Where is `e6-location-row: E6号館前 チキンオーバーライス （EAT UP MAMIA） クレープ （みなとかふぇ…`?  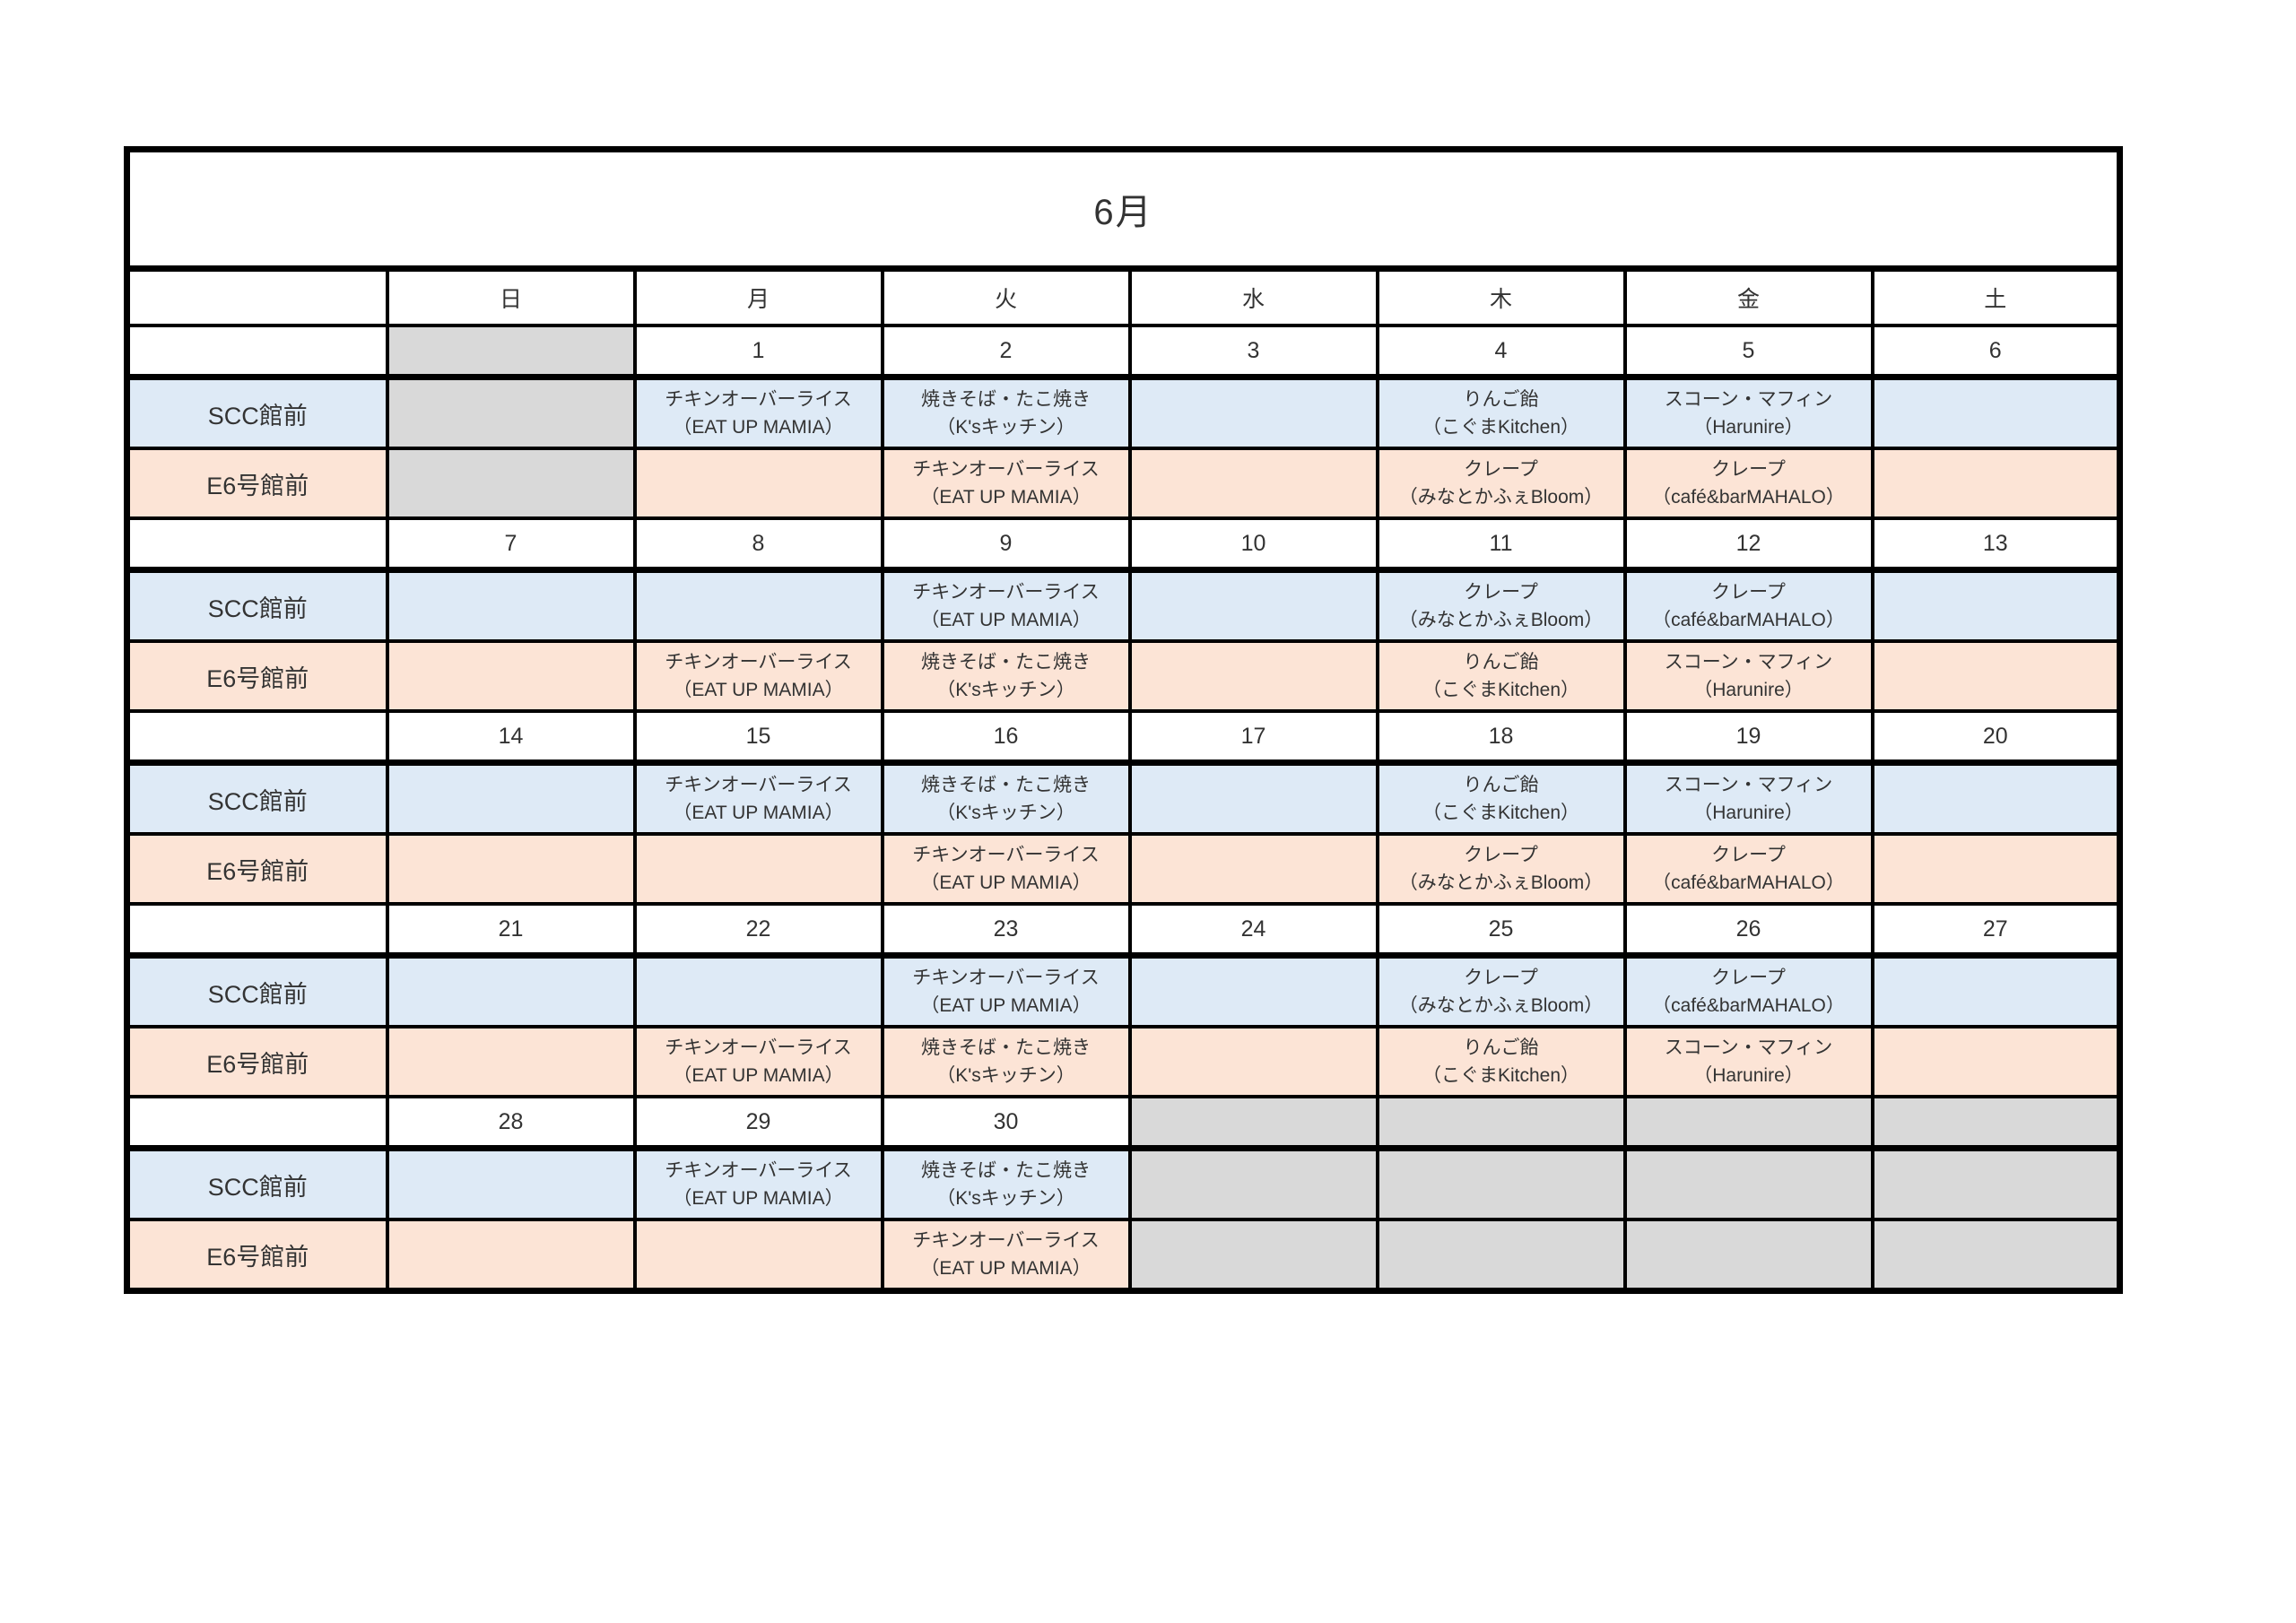
e6-location-row: E6号館前 チキンオーバーライス （EAT UP MAMIA） クレープ （みなとかふぇ… is located at coordinates (1123, 869).